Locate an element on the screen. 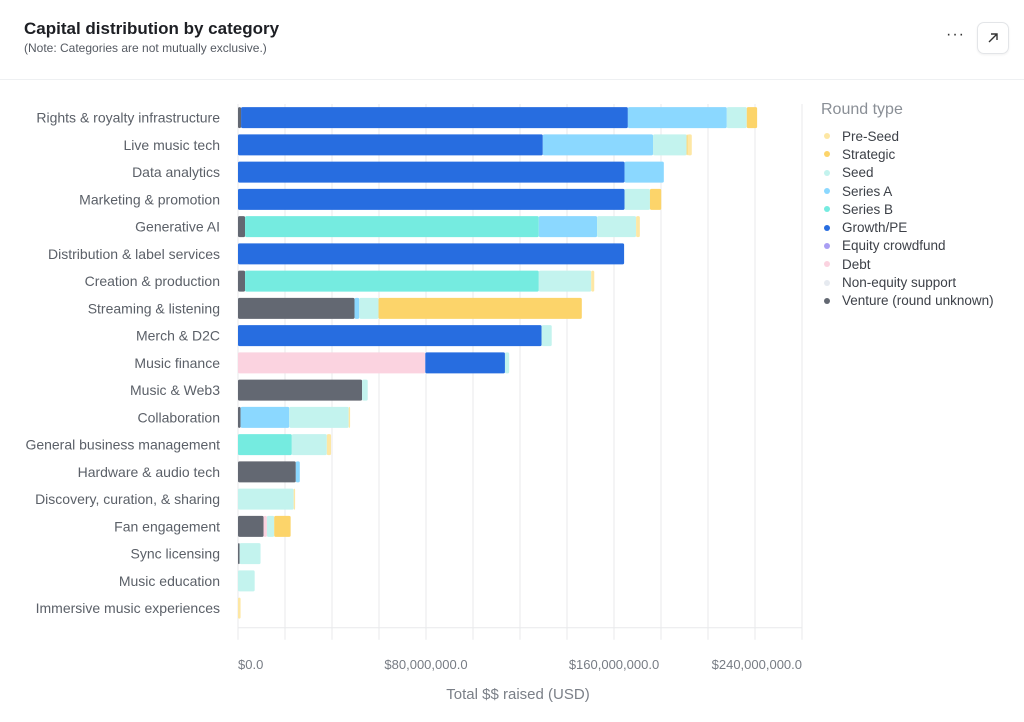  legend-item: Growth/PE is located at coordinates (907, 227).